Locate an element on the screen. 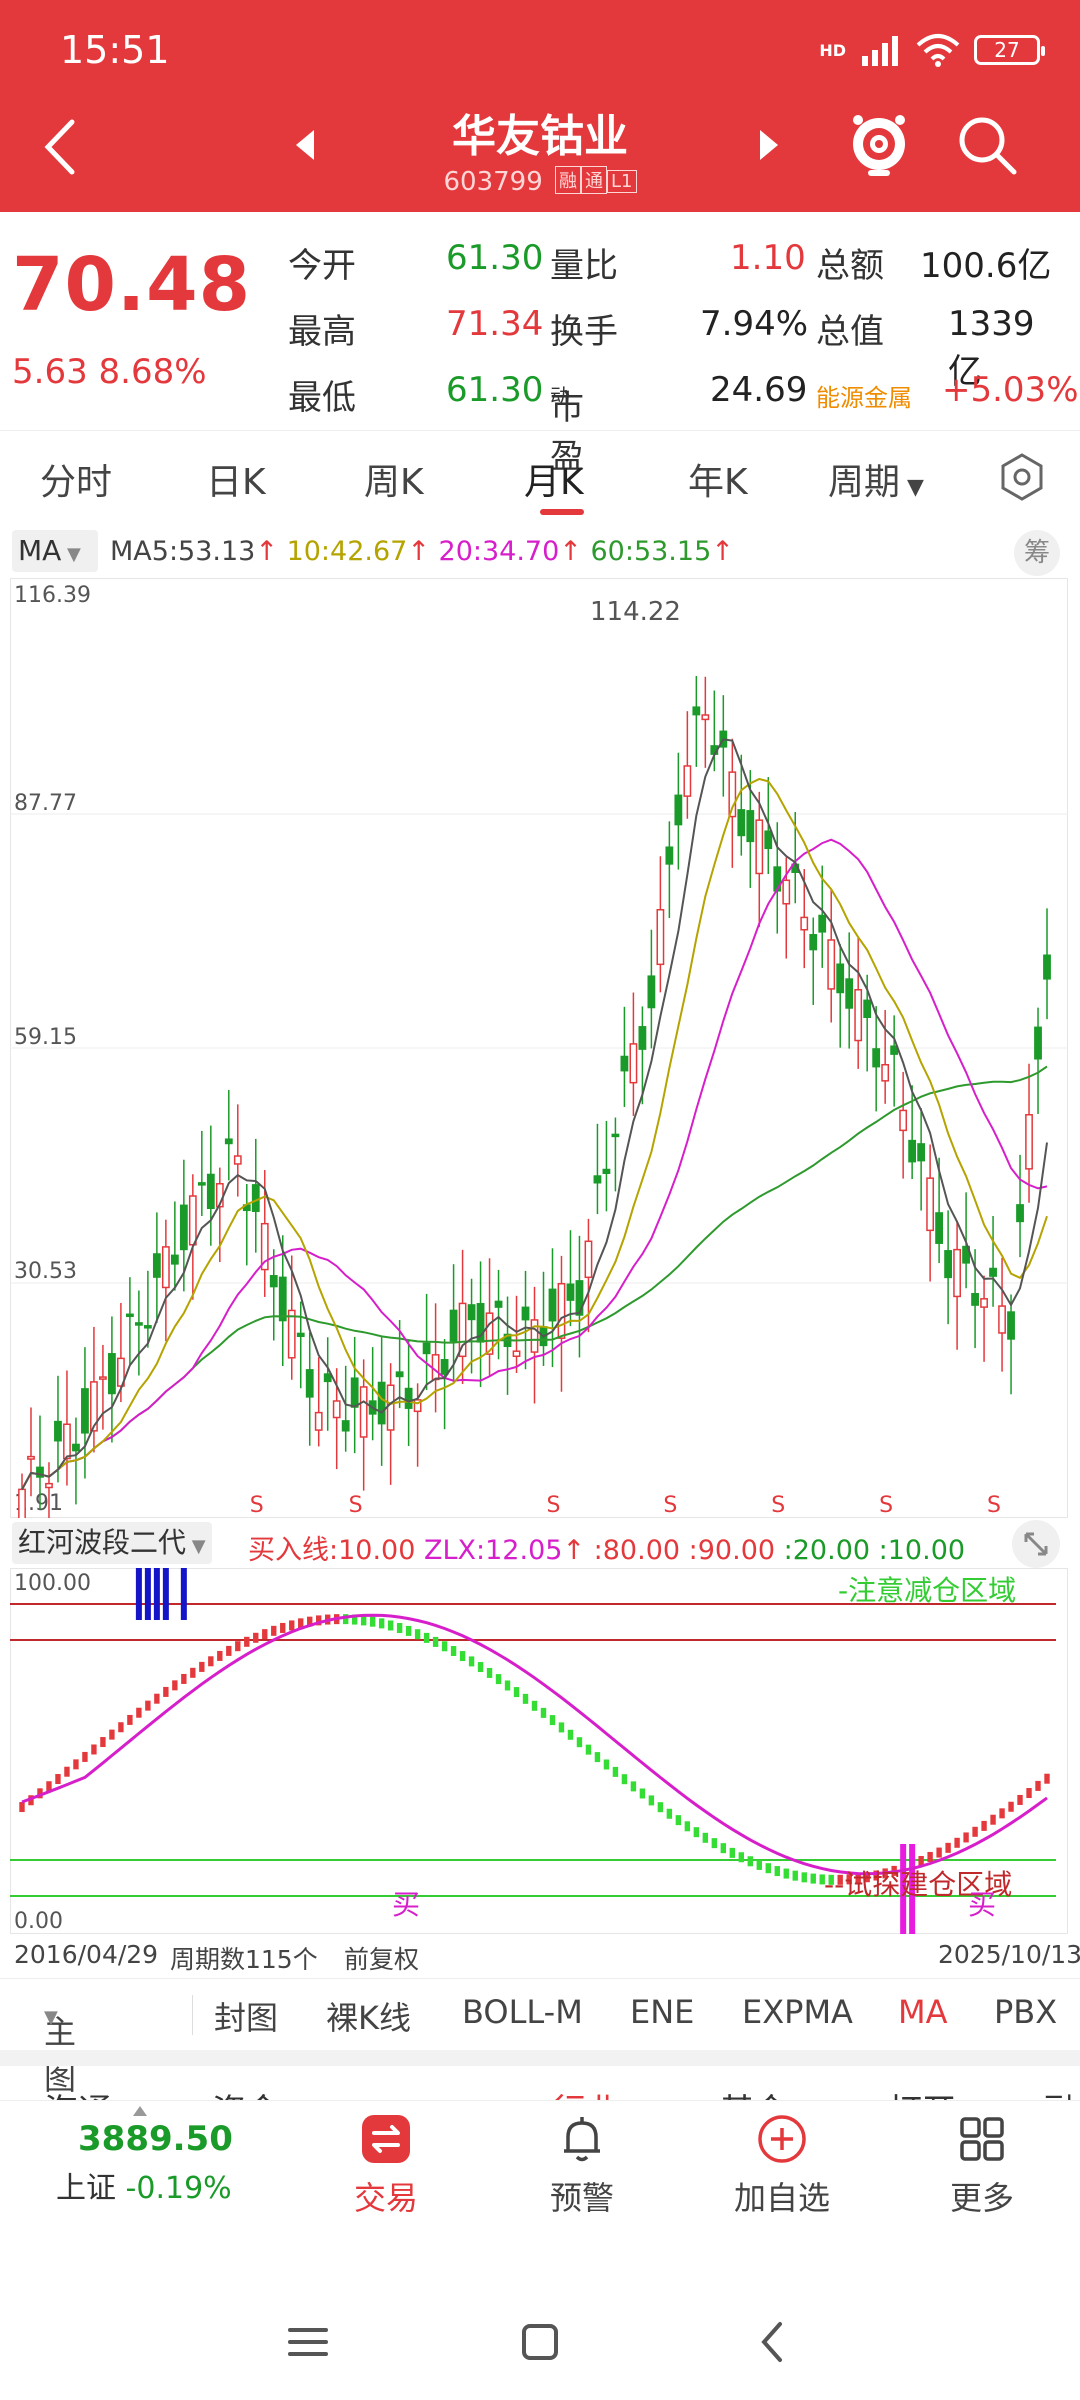 This screenshot has height=2400, width=1080. search-icon is located at coordinates (987, 145).